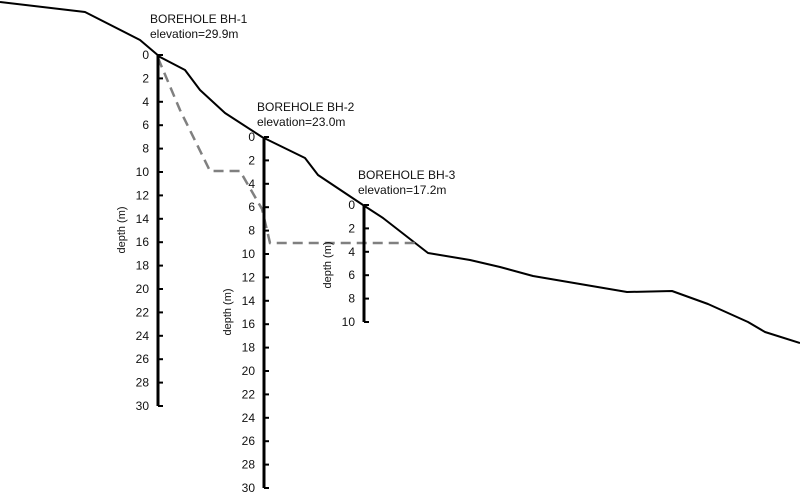 The width and height of the screenshot is (800, 495). What do you see at coordinates (301, 122) in the screenshot?
I see `borehole-elevation: elevation=23.0m` at bounding box center [301, 122].